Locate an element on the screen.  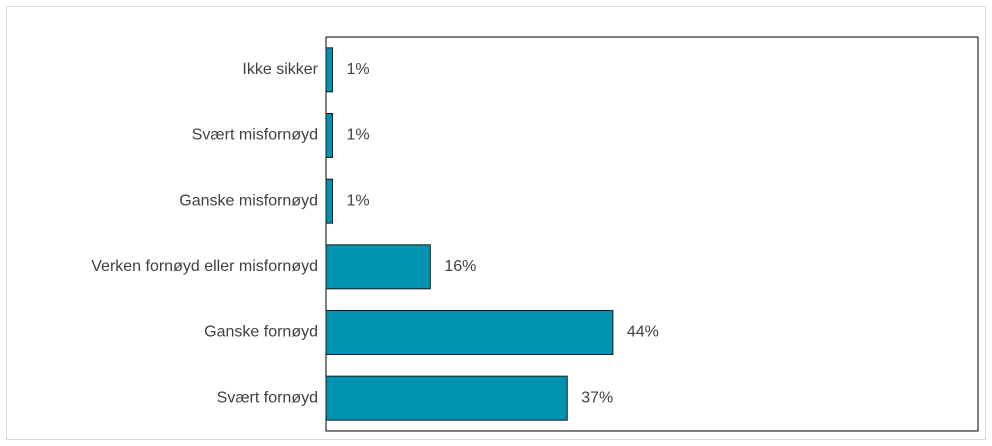
category-label-1: Svært misfornøyd is located at coordinates (255, 135).